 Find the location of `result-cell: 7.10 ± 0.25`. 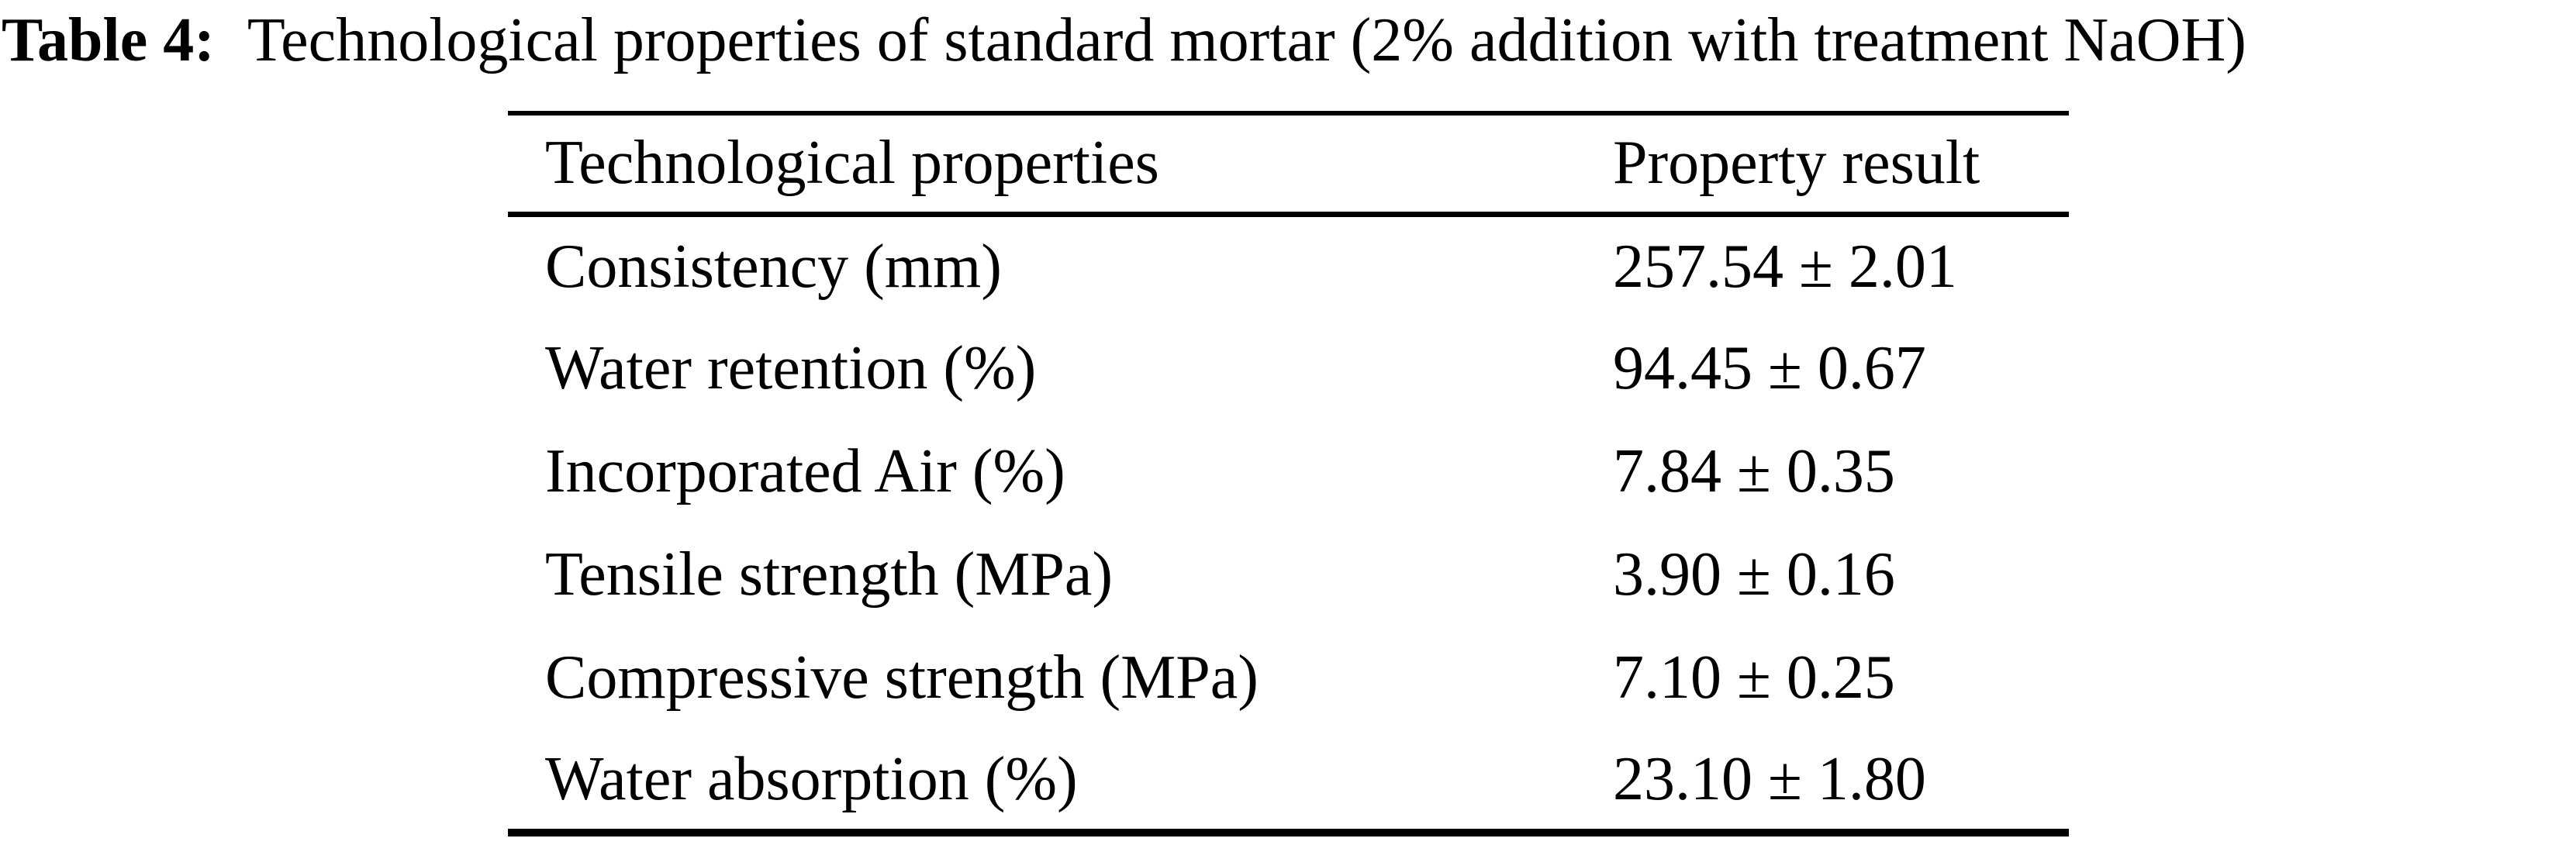

result-cell: 7.10 ± 0.25 is located at coordinates (1754, 677).